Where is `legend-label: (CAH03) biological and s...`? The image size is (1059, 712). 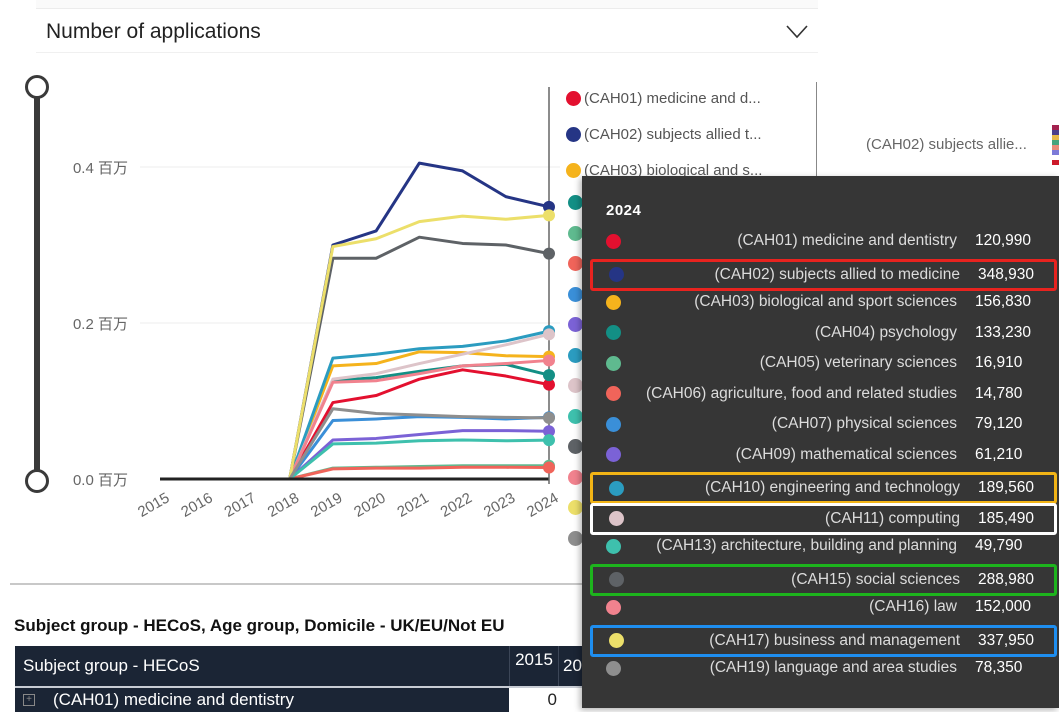
legend-label: (CAH03) biological and s... is located at coordinates (673, 170).